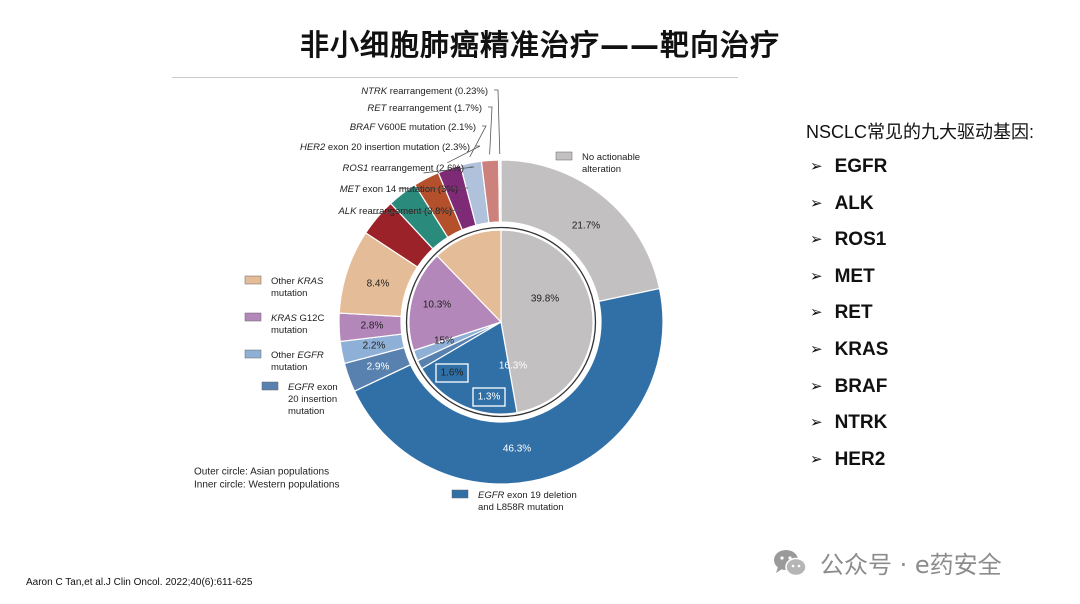 The height and width of the screenshot is (604, 1080). Describe the element at coordinates (378, 367) in the screenshot. I see `outer-data-label: 2.9%` at that location.